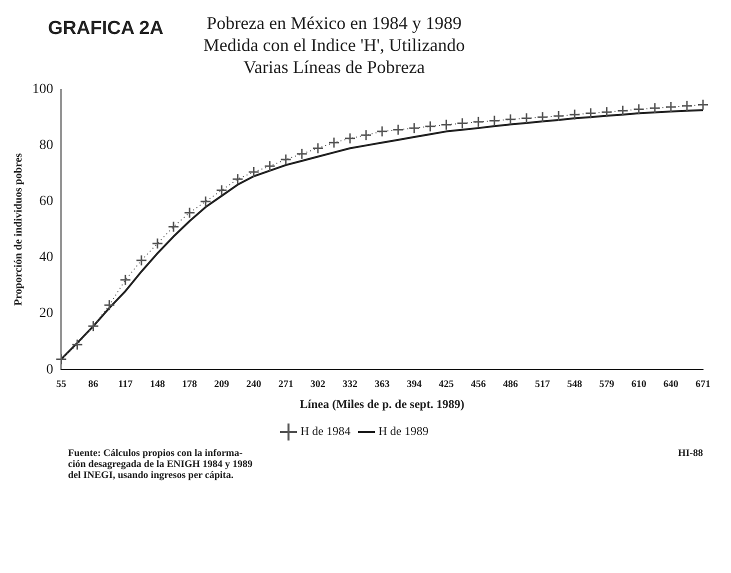 The height and width of the screenshot is (573, 731). What do you see at coordinates (403, 431) in the screenshot?
I see `legend-label: H de 1989` at bounding box center [403, 431].